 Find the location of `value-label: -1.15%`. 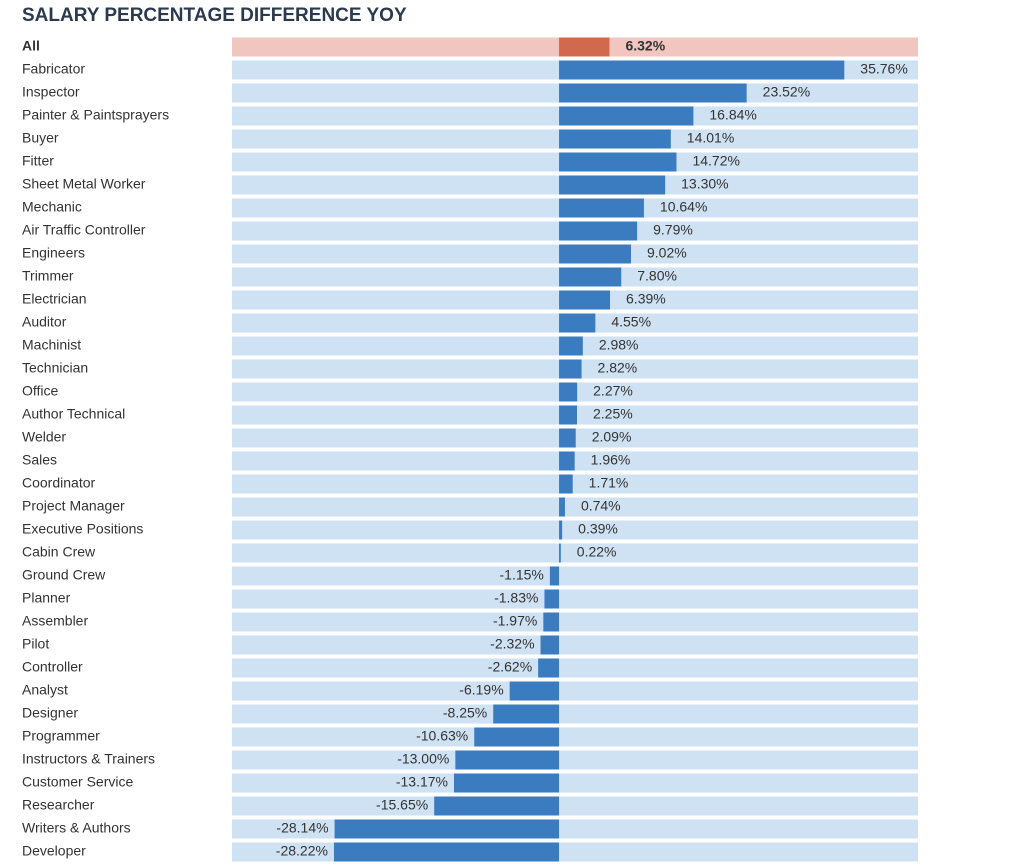

value-label: -1.15% is located at coordinates (522, 575).